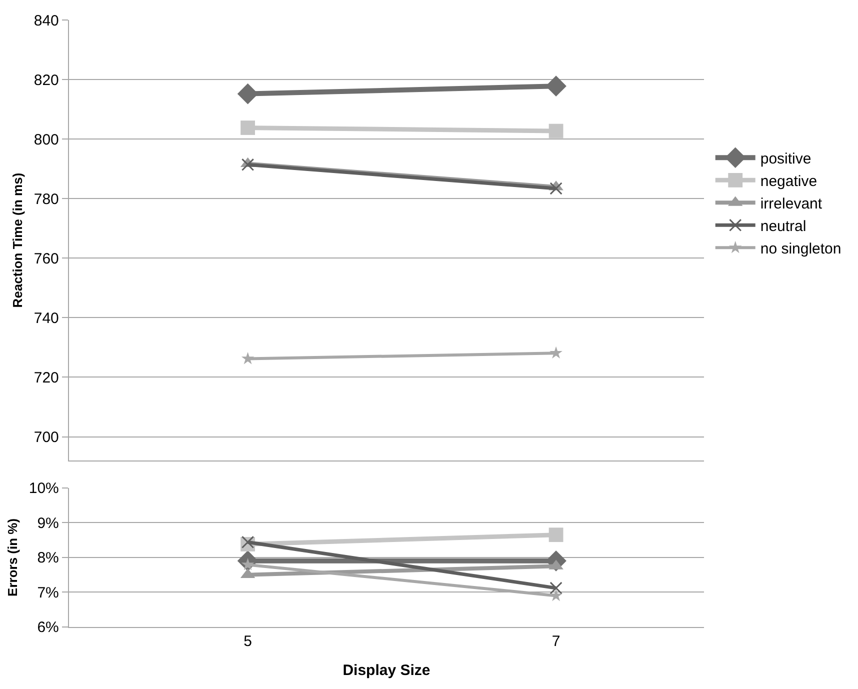 This screenshot has width=858, height=689. What do you see at coordinates (43, 489) in the screenshot?
I see `y-tick-label: 10%` at bounding box center [43, 489].